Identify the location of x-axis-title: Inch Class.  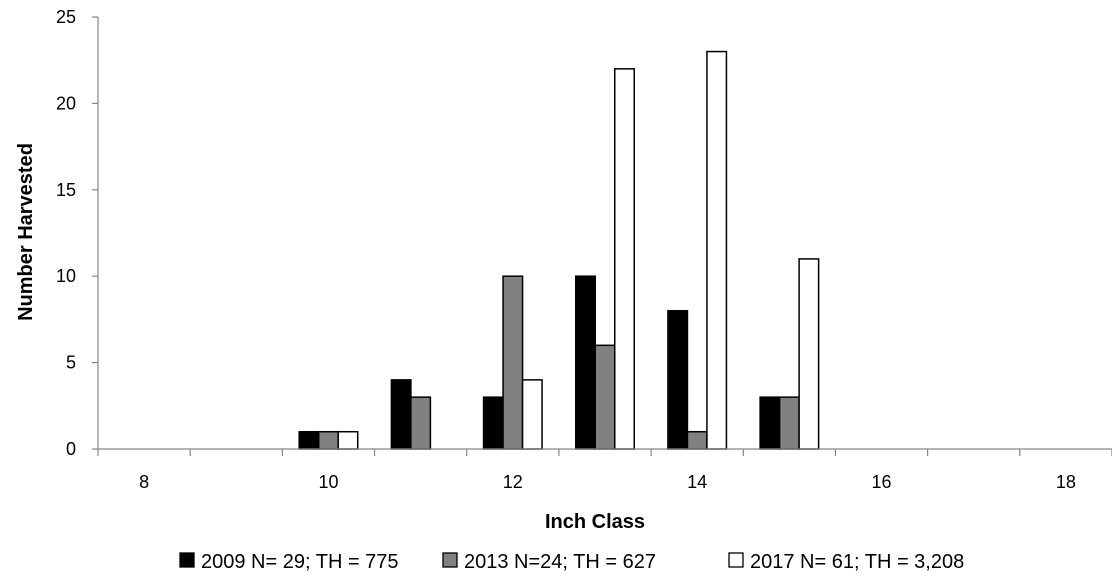
(595, 522).